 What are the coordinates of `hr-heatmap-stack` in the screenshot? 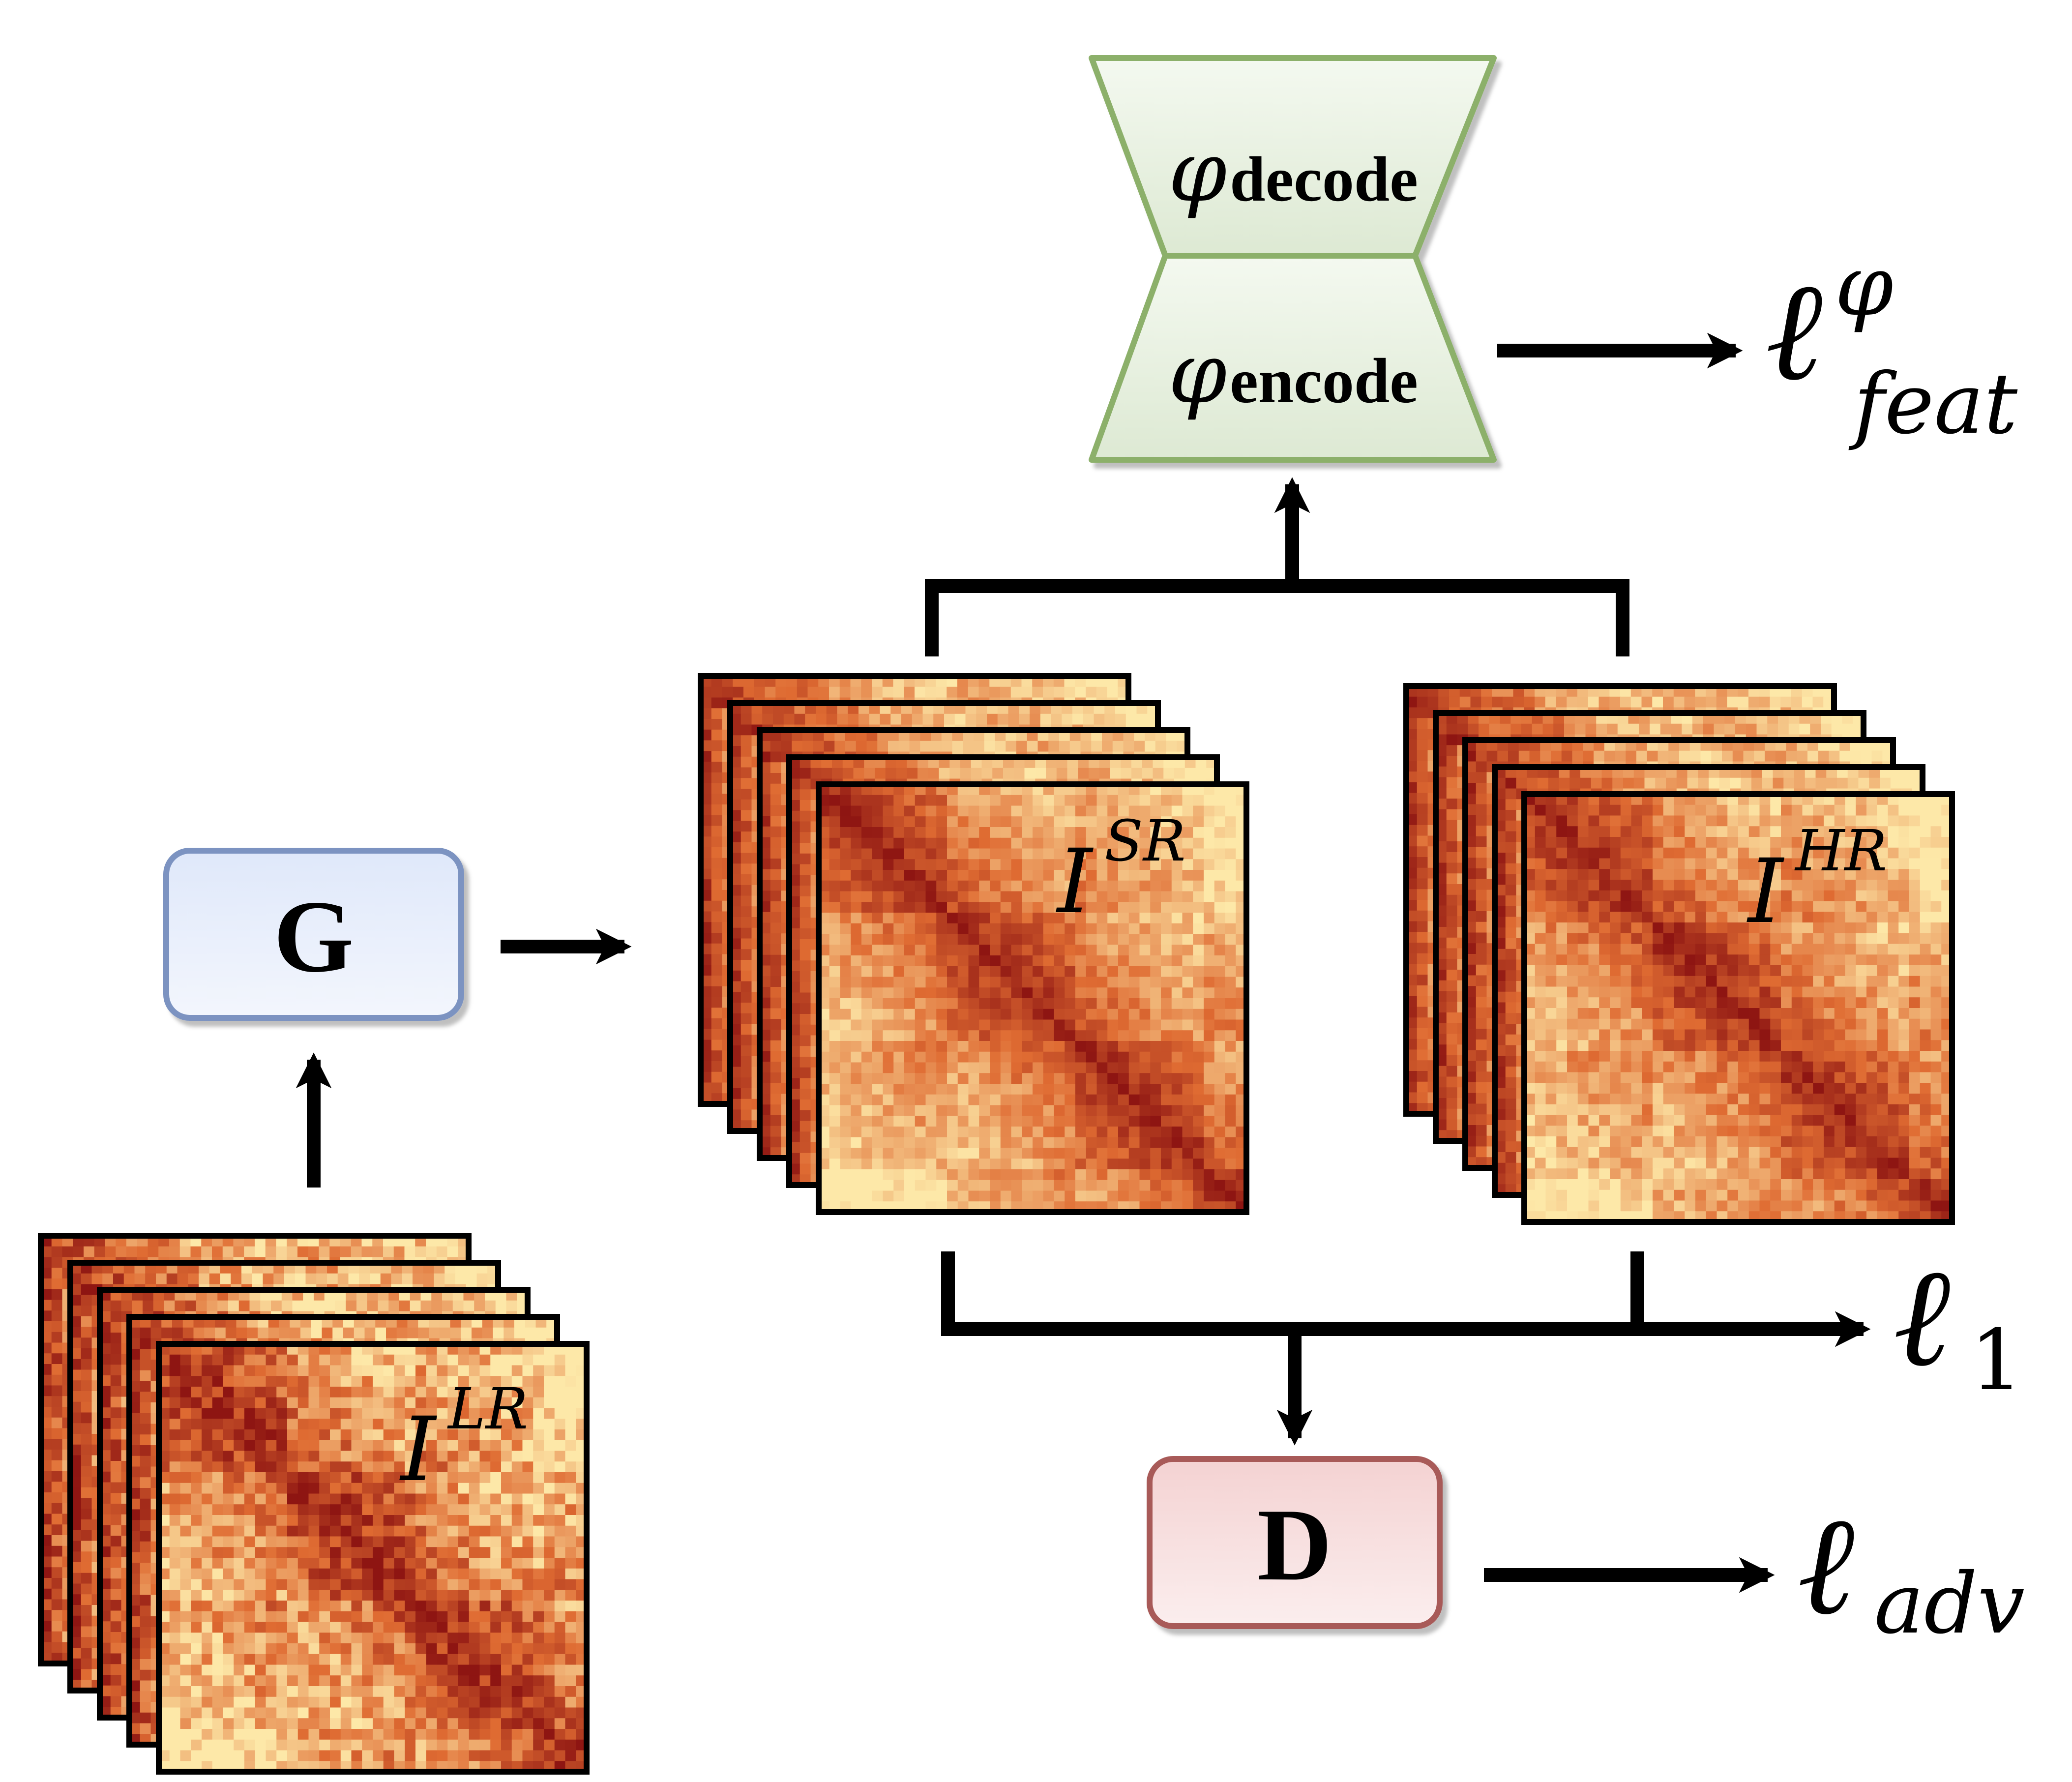 It's located at (1679, 954).